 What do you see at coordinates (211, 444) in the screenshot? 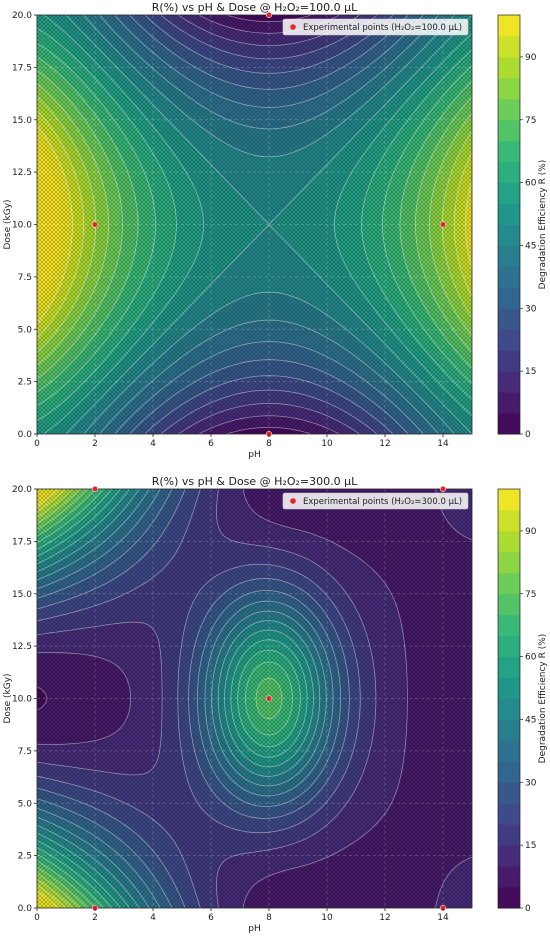
I see `x-tick-label: 6` at bounding box center [211, 444].